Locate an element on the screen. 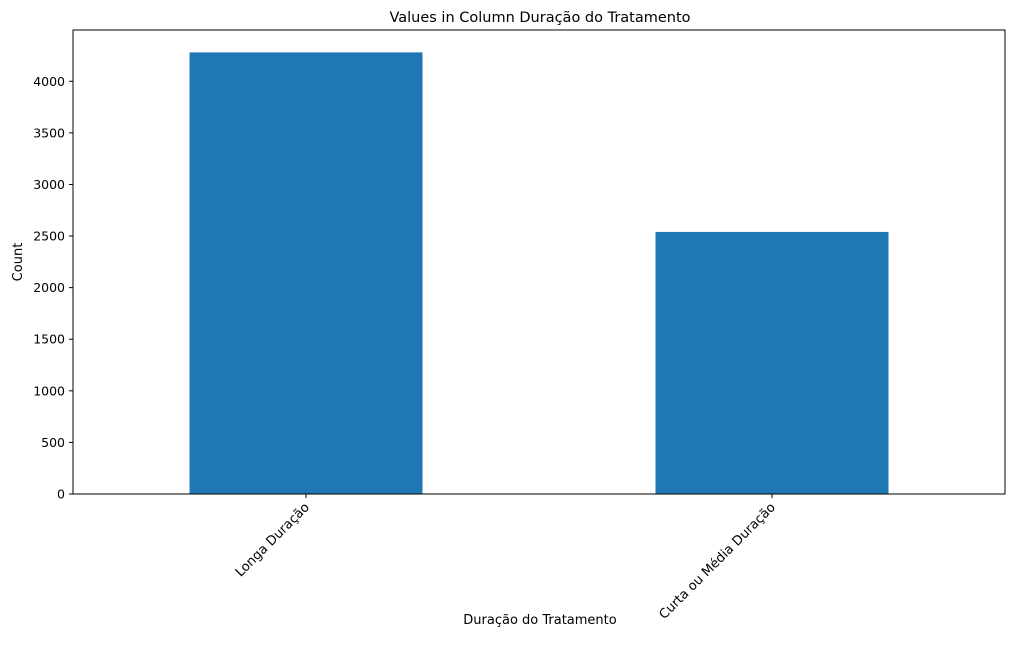 Image resolution: width=1014 pixels, height=663 pixels. y-tick-label: 2500 is located at coordinates (49, 236).